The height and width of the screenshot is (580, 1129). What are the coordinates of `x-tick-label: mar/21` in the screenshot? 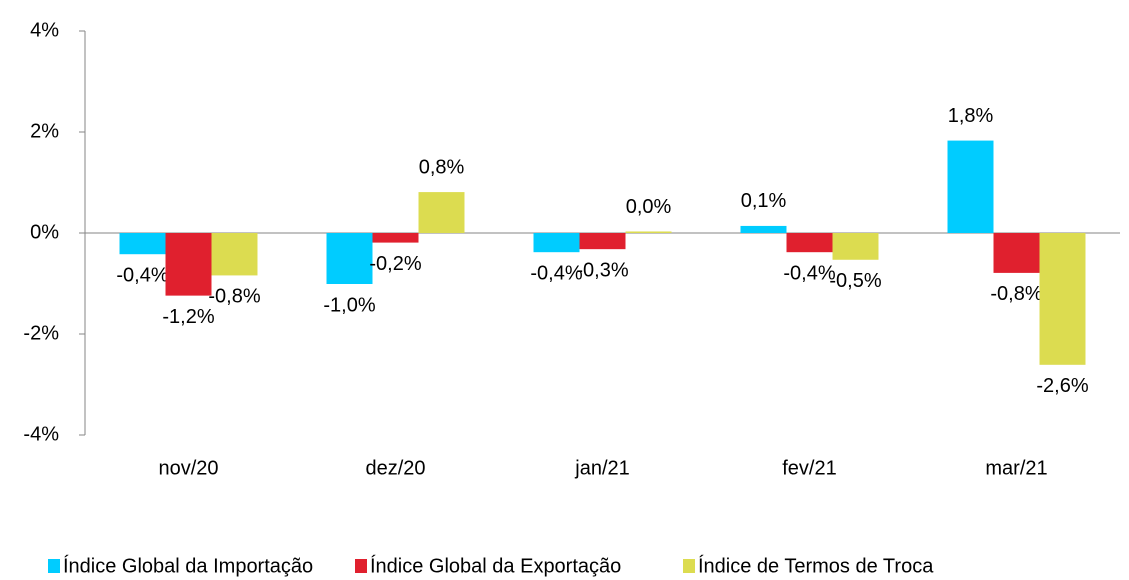 It's located at (1016, 468).